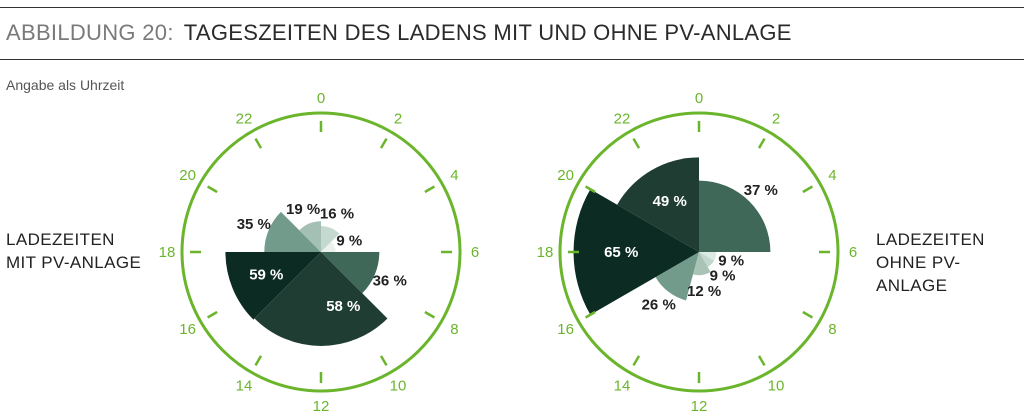 The image size is (1024, 419). What do you see at coordinates (321, 98) in the screenshot?
I see `hour-label-with-pv-0: 0` at bounding box center [321, 98].